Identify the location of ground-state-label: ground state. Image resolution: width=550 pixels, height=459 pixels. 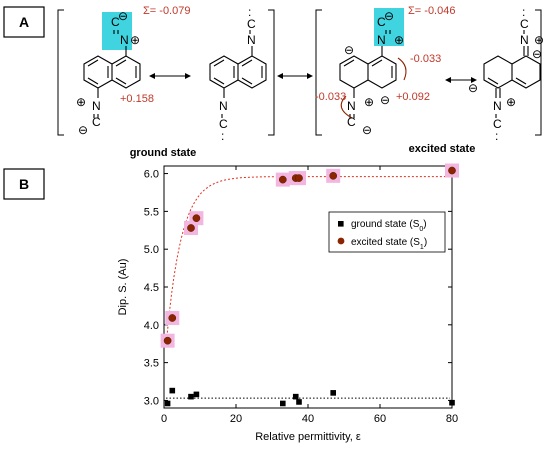
(163, 153).